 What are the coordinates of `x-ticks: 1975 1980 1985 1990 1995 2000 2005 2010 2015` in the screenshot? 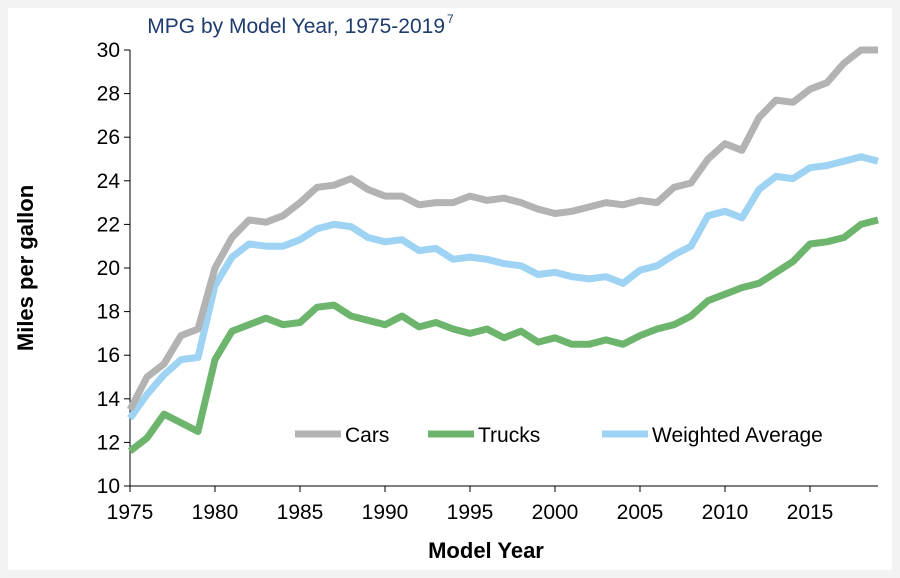 It's located at (470, 505).